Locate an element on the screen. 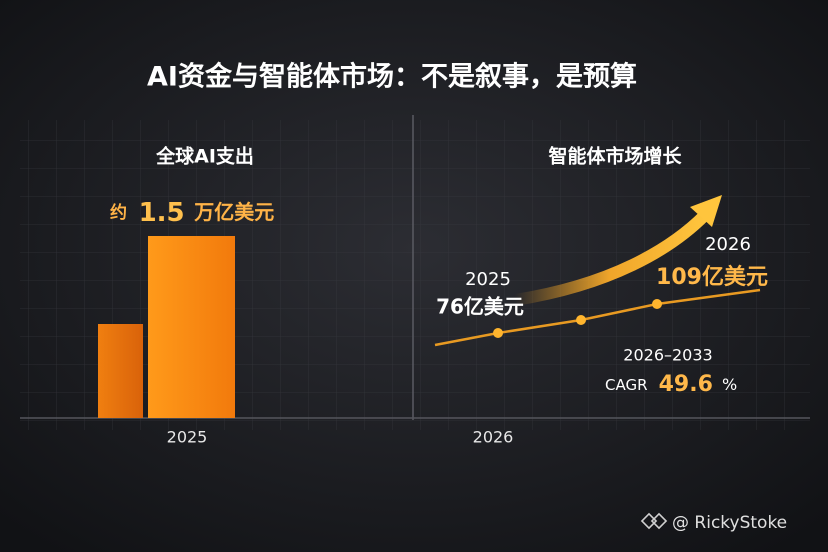 The width and height of the screenshot is (828, 552). start-value: 76亿美元 is located at coordinates (480, 307).